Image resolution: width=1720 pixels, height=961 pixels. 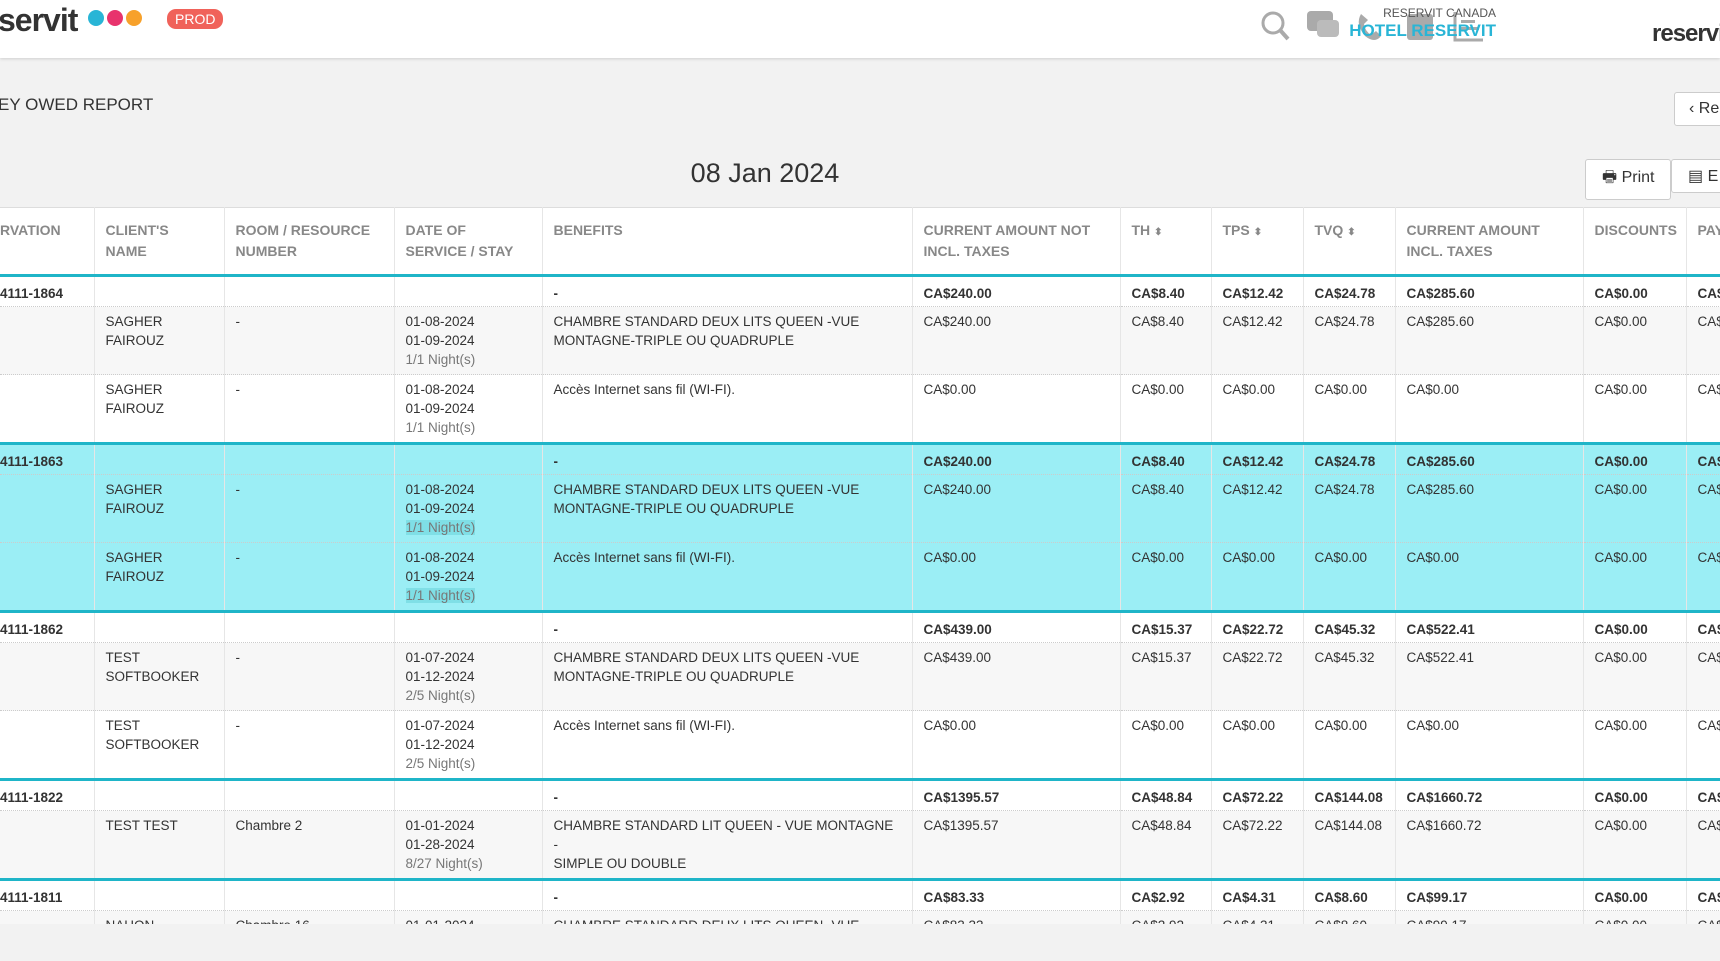 What do you see at coordinates (440, 576) in the screenshot?
I see `cell-line: 01-09-2024` at bounding box center [440, 576].